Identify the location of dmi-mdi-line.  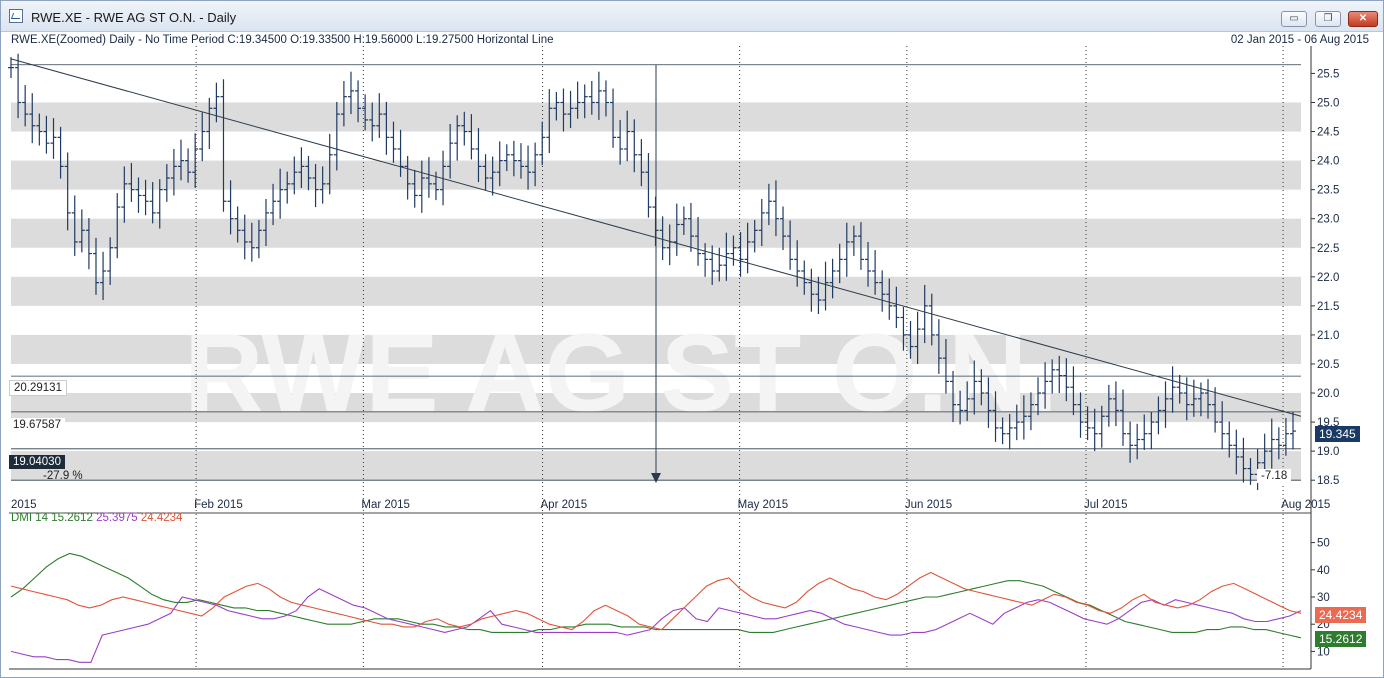
(656, 601).